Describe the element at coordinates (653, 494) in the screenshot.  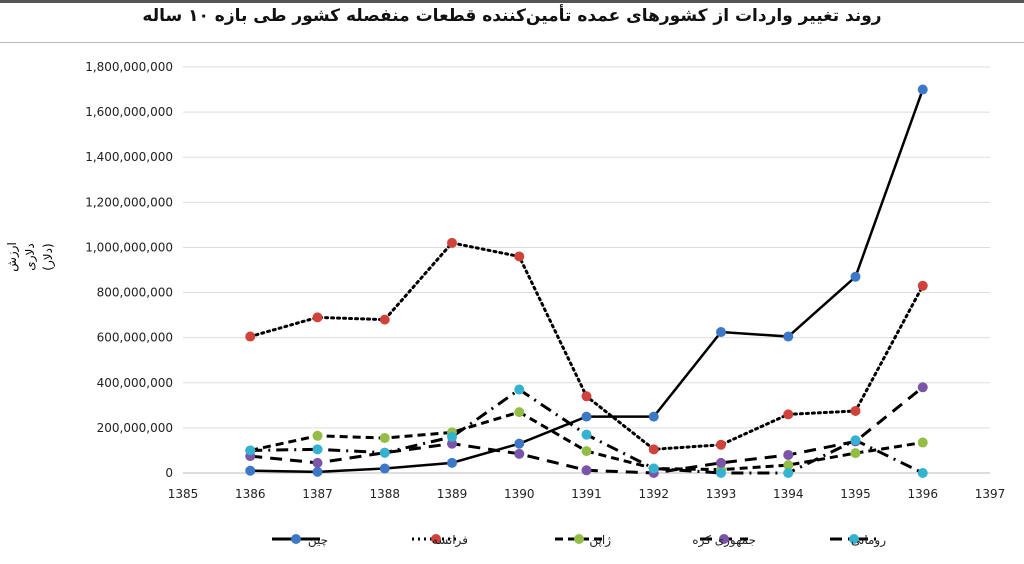
I see `x-tick-label: 1392` at that location.